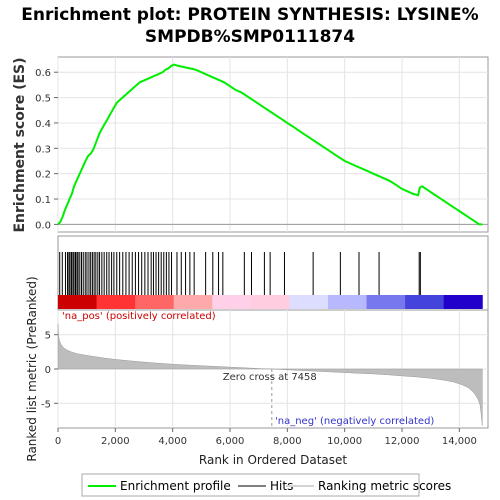  I want to click on legend-item-ranking-metric: Ranking metric scores, so click(368, 486).